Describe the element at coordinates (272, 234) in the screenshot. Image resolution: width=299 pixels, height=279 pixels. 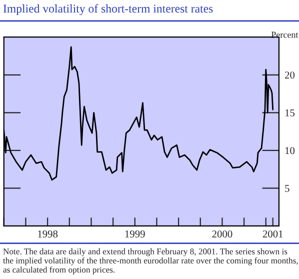
I see `x-tick-label: 2001` at that location.